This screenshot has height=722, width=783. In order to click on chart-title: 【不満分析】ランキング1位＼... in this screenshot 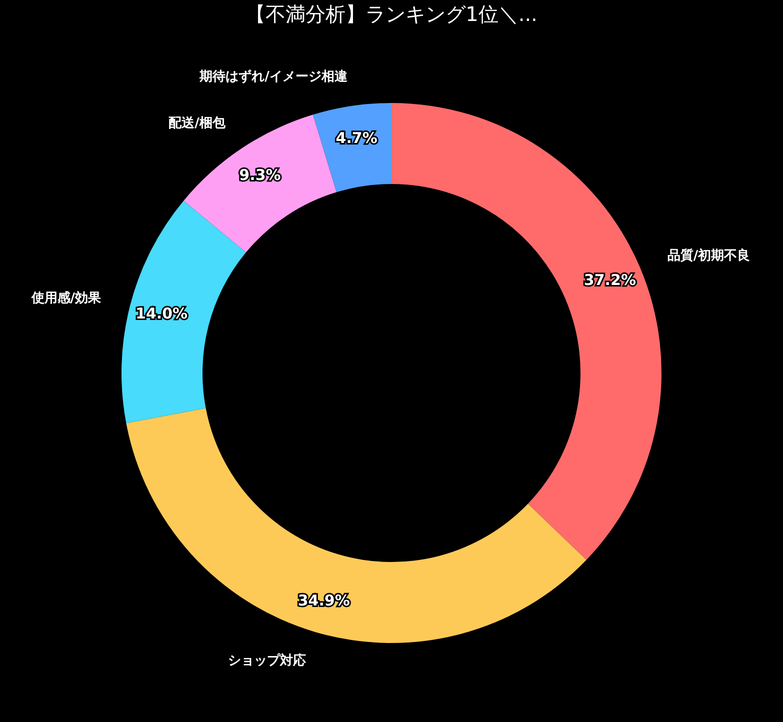, I will do `click(392, 14)`.